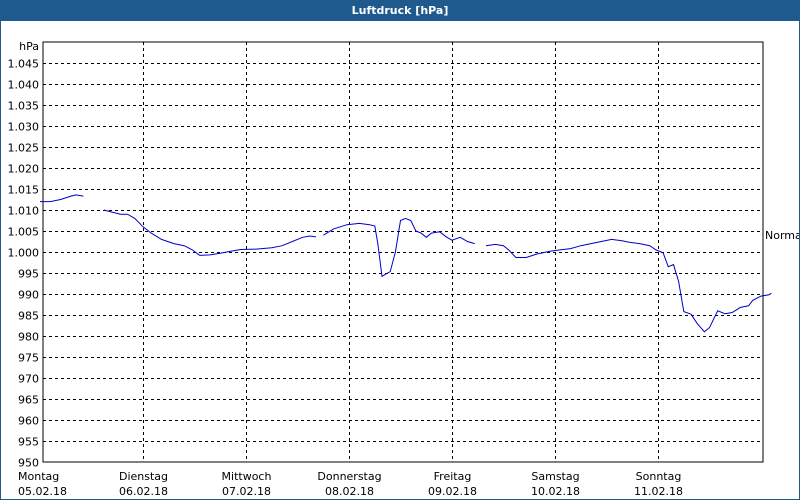 The width and height of the screenshot is (800, 500). I want to click on y-tick-label: 985, so click(28, 316).